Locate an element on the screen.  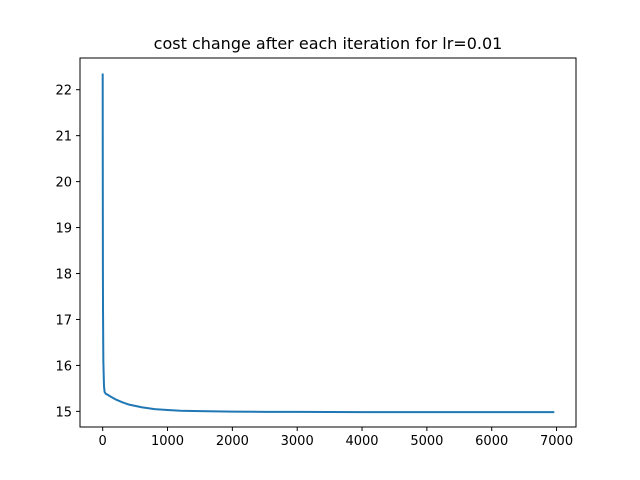
y-tick-label: 16 is located at coordinates (63, 366).